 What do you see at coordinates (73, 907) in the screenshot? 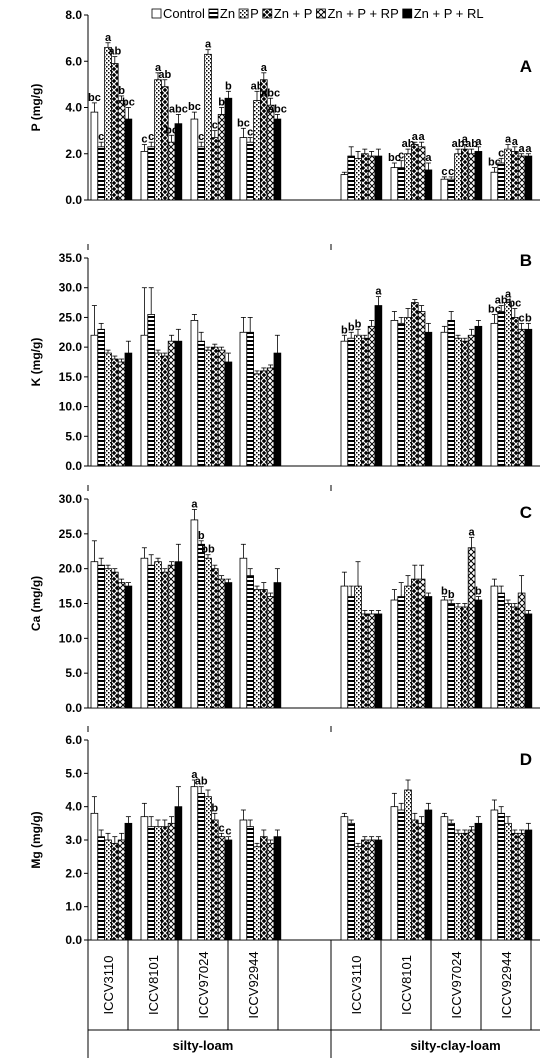
I see `y-tick-label: 1.0` at bounding box center [73, 907].